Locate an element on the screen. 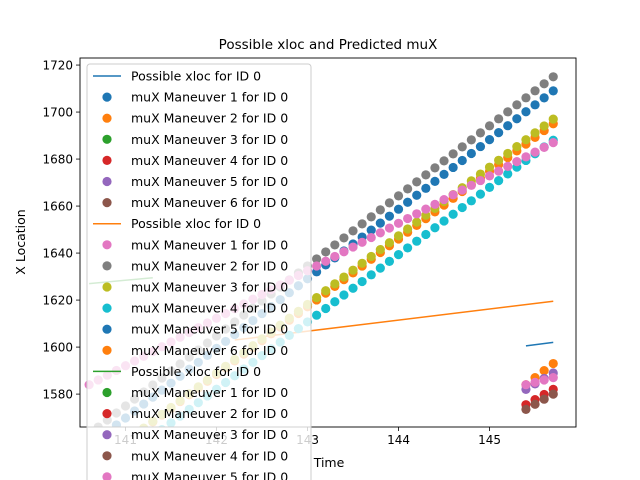 This screenshot has width=640, height=480. y-tick-label: 1620 is located at coordinates (57, 301).